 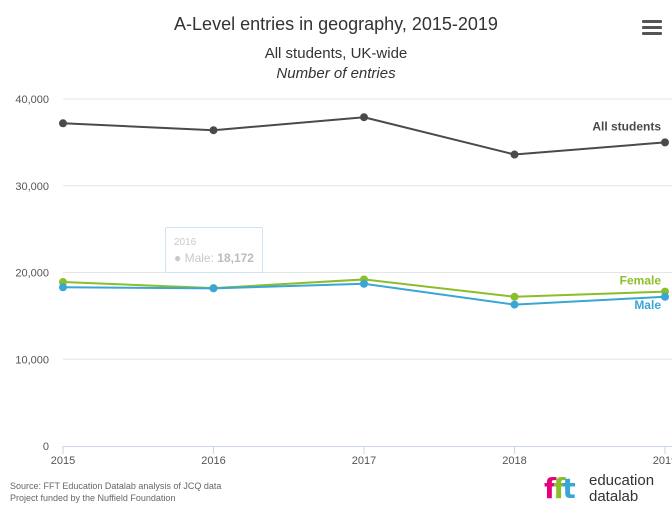 What do you see at coordinates (46, 447) in the screenshot?
I see `y-tick-label: 0` at bounding box center [46, 447].